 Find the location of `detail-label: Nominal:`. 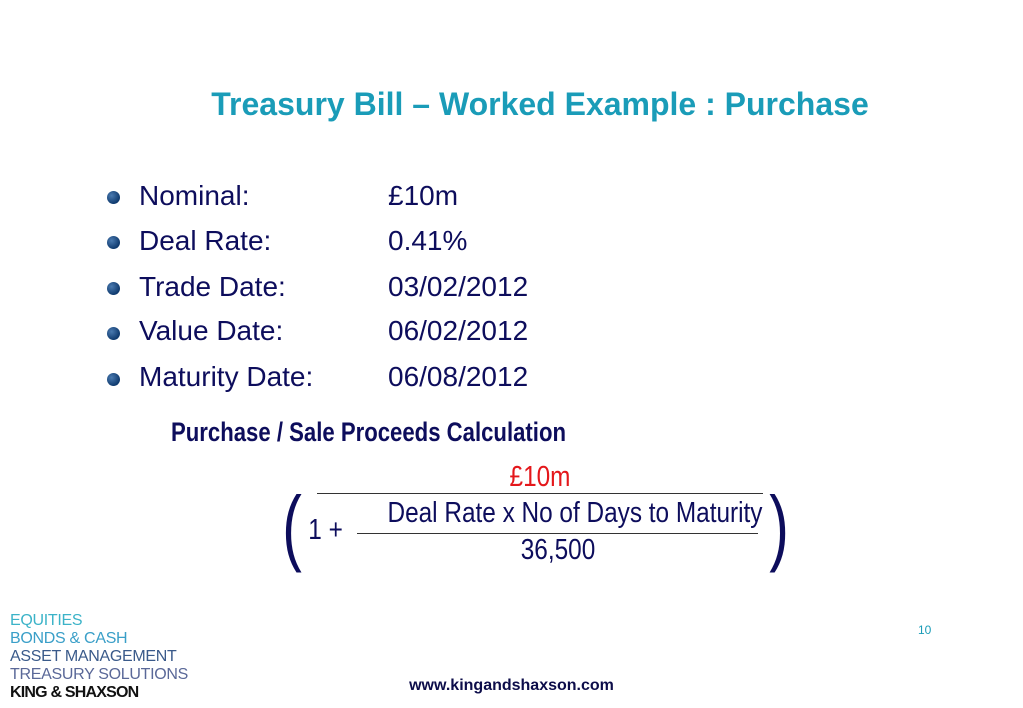

detail-label: Nominal: is located at coordinates (194, 195).